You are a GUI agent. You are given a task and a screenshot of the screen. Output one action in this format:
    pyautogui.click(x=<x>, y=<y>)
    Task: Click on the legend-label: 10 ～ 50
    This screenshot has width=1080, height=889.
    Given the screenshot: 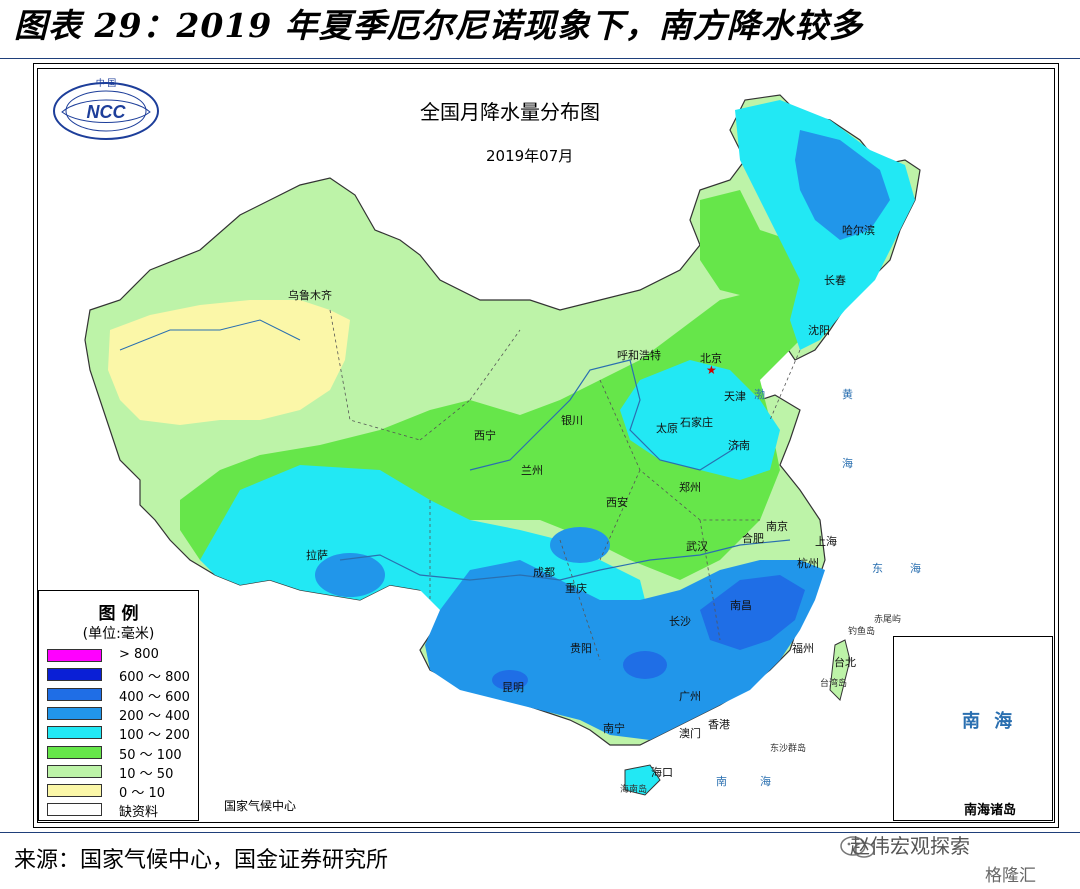 What is the action you would take?
    pyautogui.click(x=146, y=774)
    